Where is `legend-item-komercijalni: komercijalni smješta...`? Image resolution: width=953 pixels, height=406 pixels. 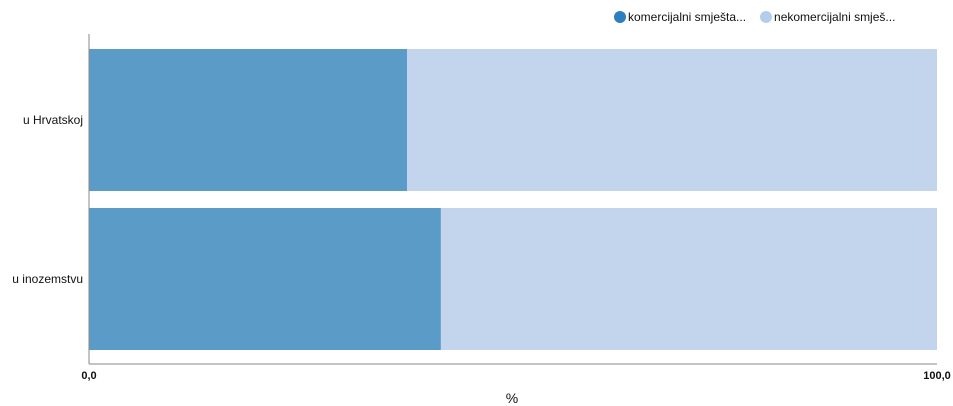
legend-item-komercijalni: komercijalni smješta... is located at coordinates (680, 17).